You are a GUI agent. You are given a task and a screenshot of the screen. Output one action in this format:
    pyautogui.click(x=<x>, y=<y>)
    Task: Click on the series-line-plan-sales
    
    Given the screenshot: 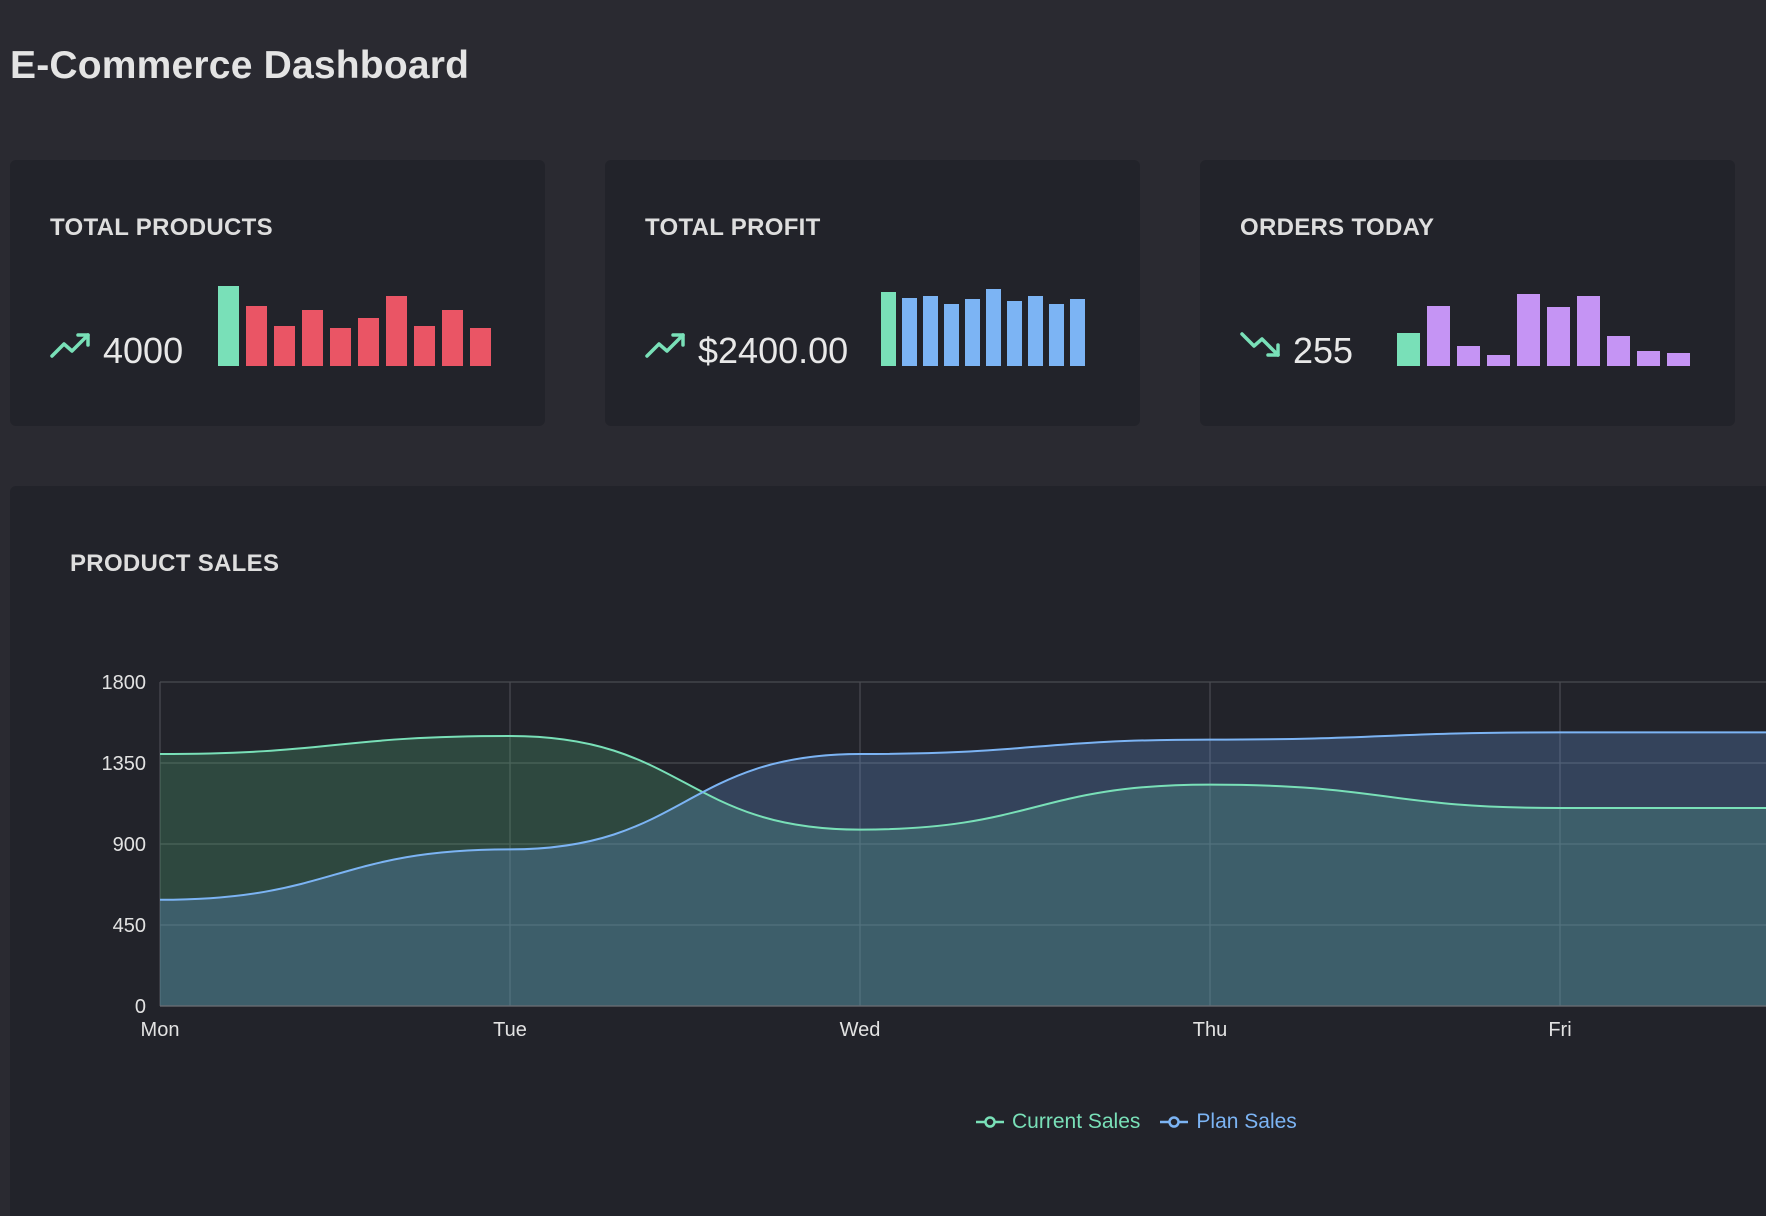 What is the action you would take?
    pyautogui.click(x=962, y=816)
    